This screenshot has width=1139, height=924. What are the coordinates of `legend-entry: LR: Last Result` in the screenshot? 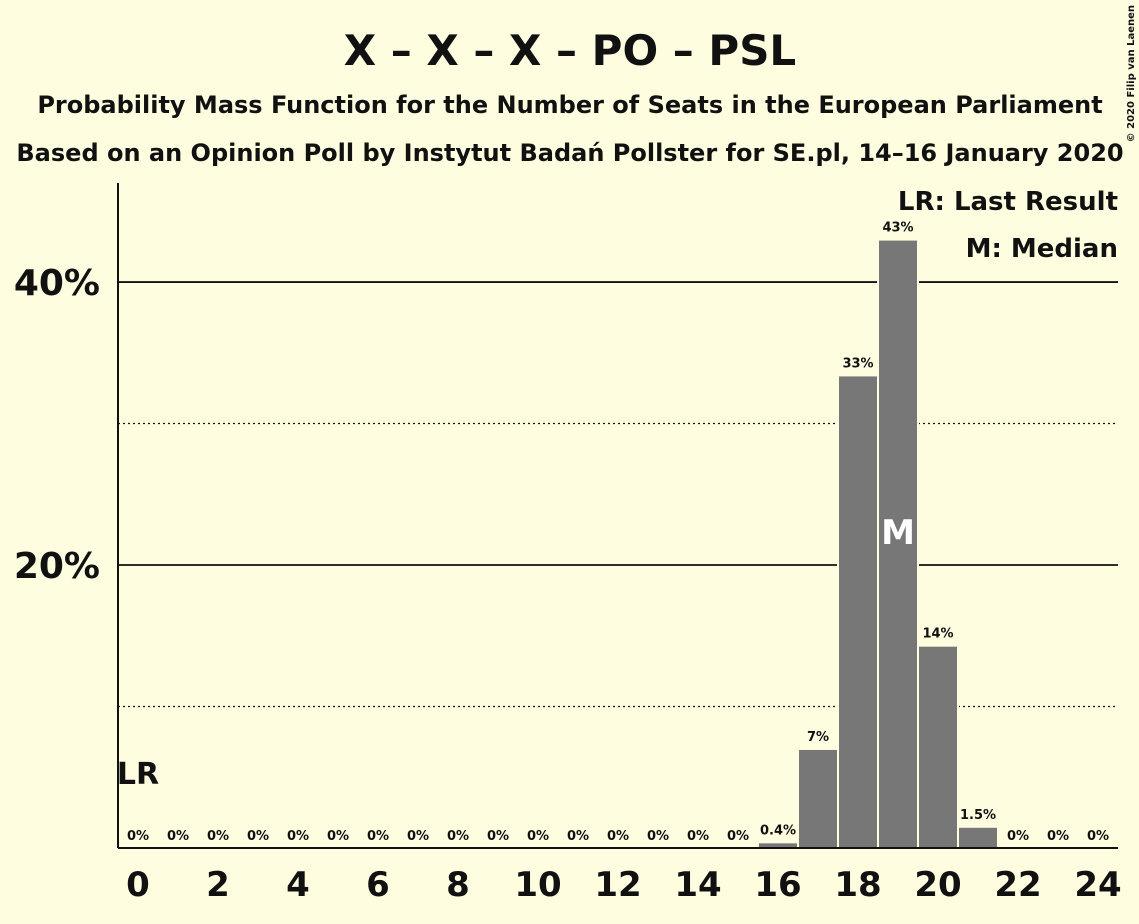 It's located at (1008, 202).